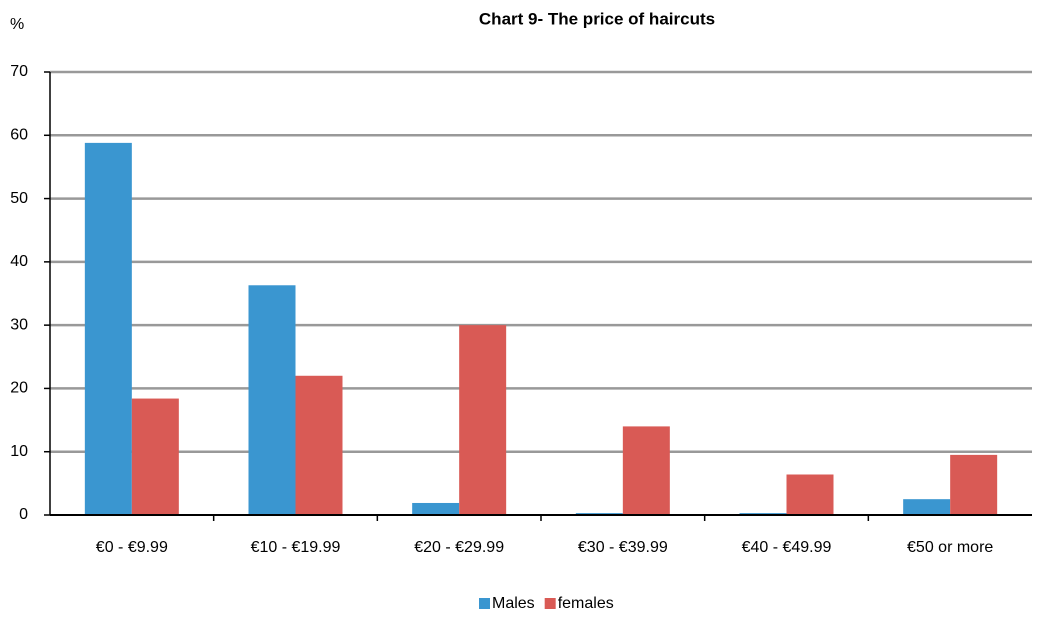 The image size is (1042, 620). What do you see at coordinates (296, 547) in the screenshot?
I see `x-tick-label: €10 - €19.99` at bounding box center [296, 547].